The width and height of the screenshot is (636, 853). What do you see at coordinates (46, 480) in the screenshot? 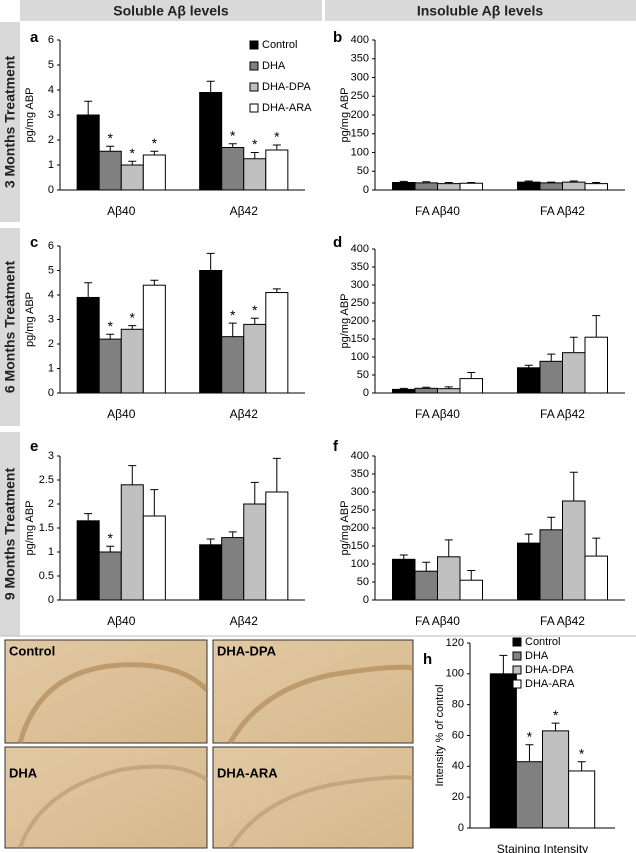
I see `y-tick-label: 2.5` at bounding box center [46, 480].